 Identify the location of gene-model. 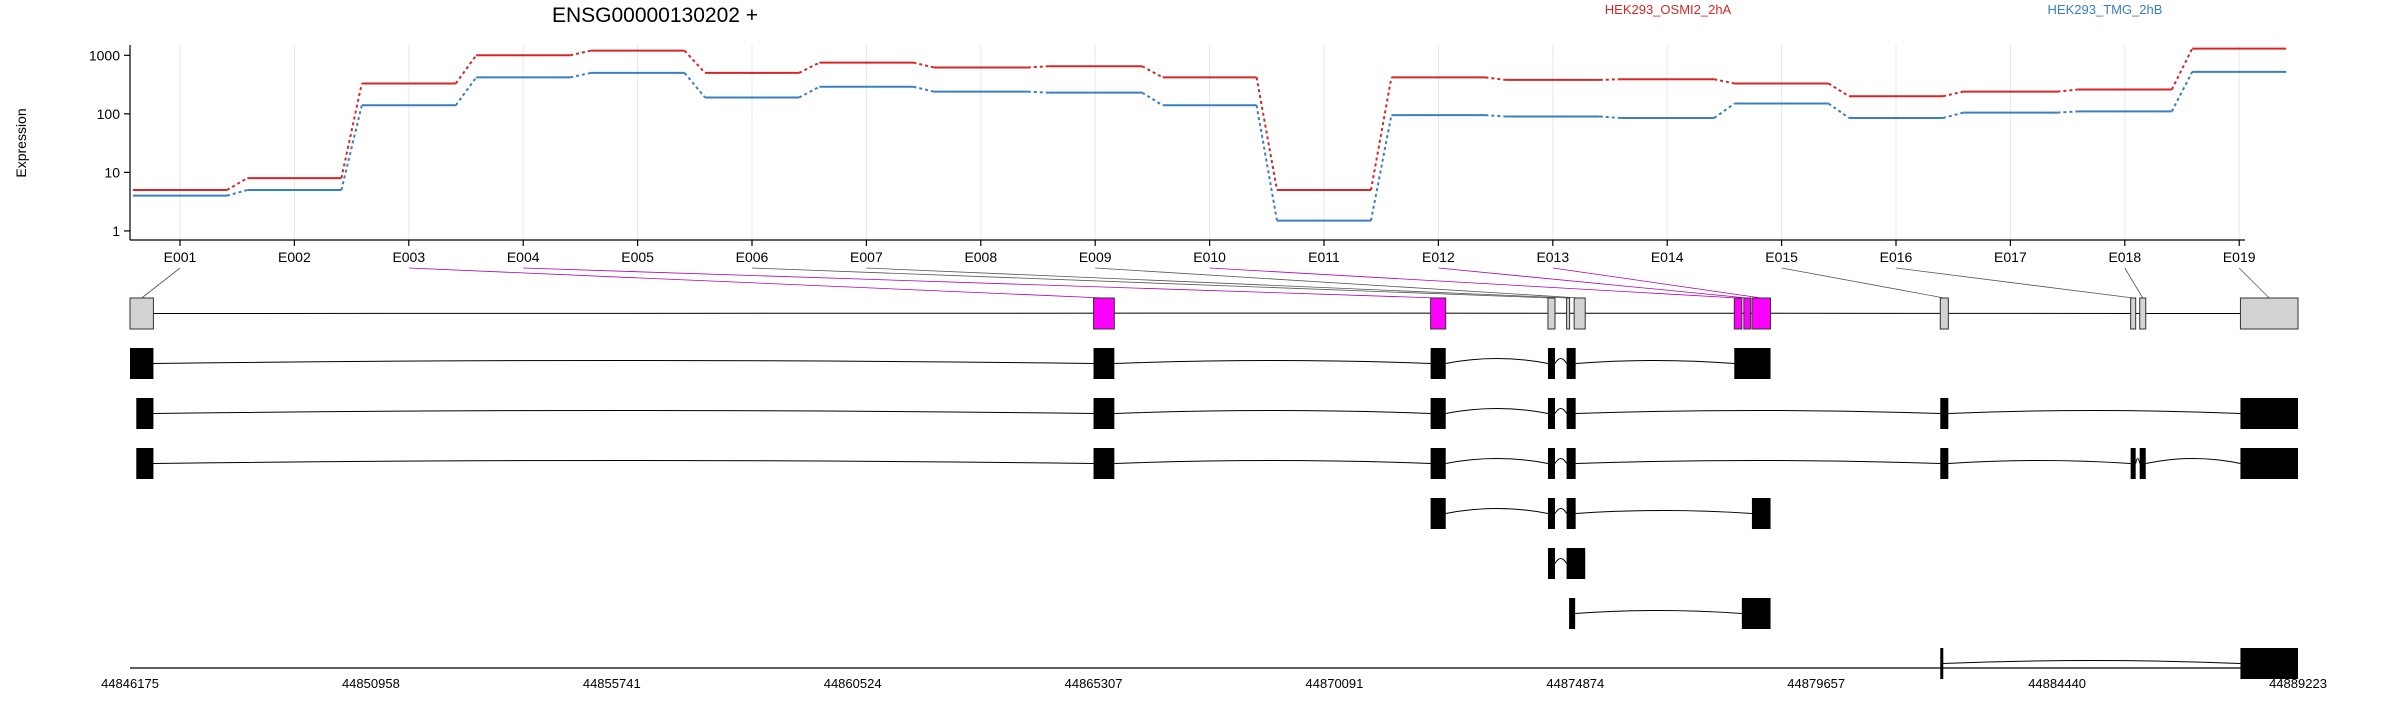
(1214, 298).